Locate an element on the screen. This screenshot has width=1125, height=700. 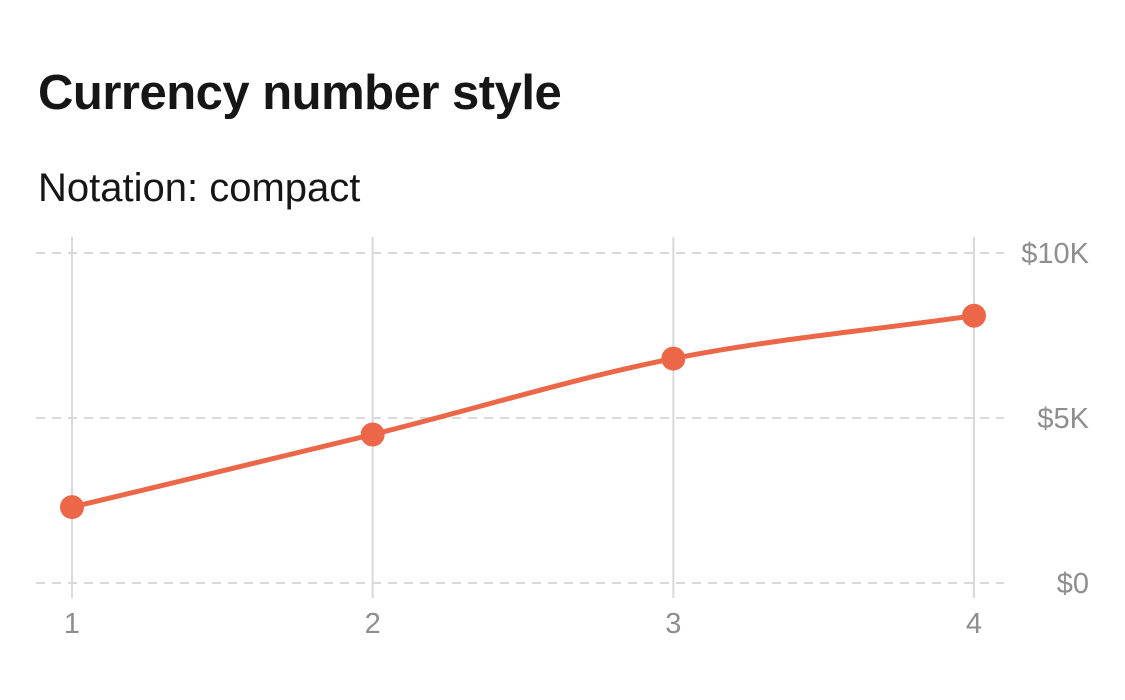
x-tick-label-4: 4 is located at coordinates (974, 624).